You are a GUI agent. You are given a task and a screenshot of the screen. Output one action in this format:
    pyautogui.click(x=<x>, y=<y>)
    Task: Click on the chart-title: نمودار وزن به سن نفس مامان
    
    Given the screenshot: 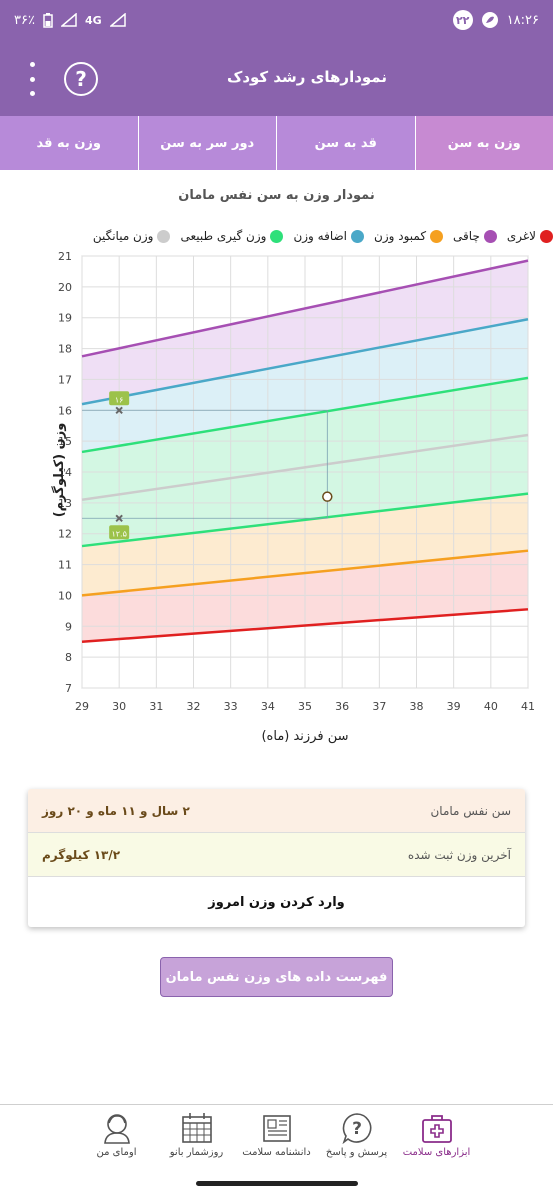 What is the action you would take?
    pyautogui.click(x=276, y=195)
    